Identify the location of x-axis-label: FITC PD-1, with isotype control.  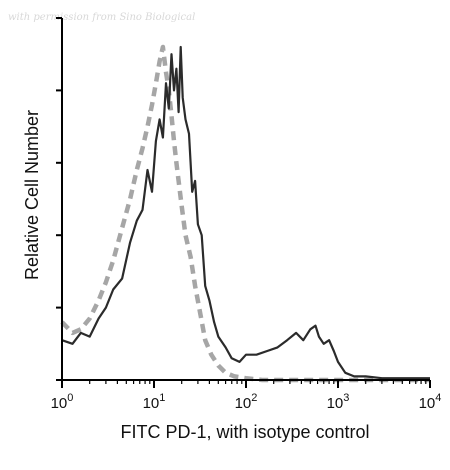
(244, 432).